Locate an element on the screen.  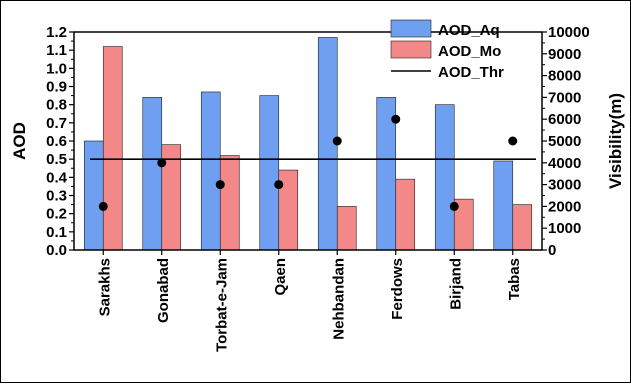
x-tick-label-8: Tabas is located at coordinates (514, 279).